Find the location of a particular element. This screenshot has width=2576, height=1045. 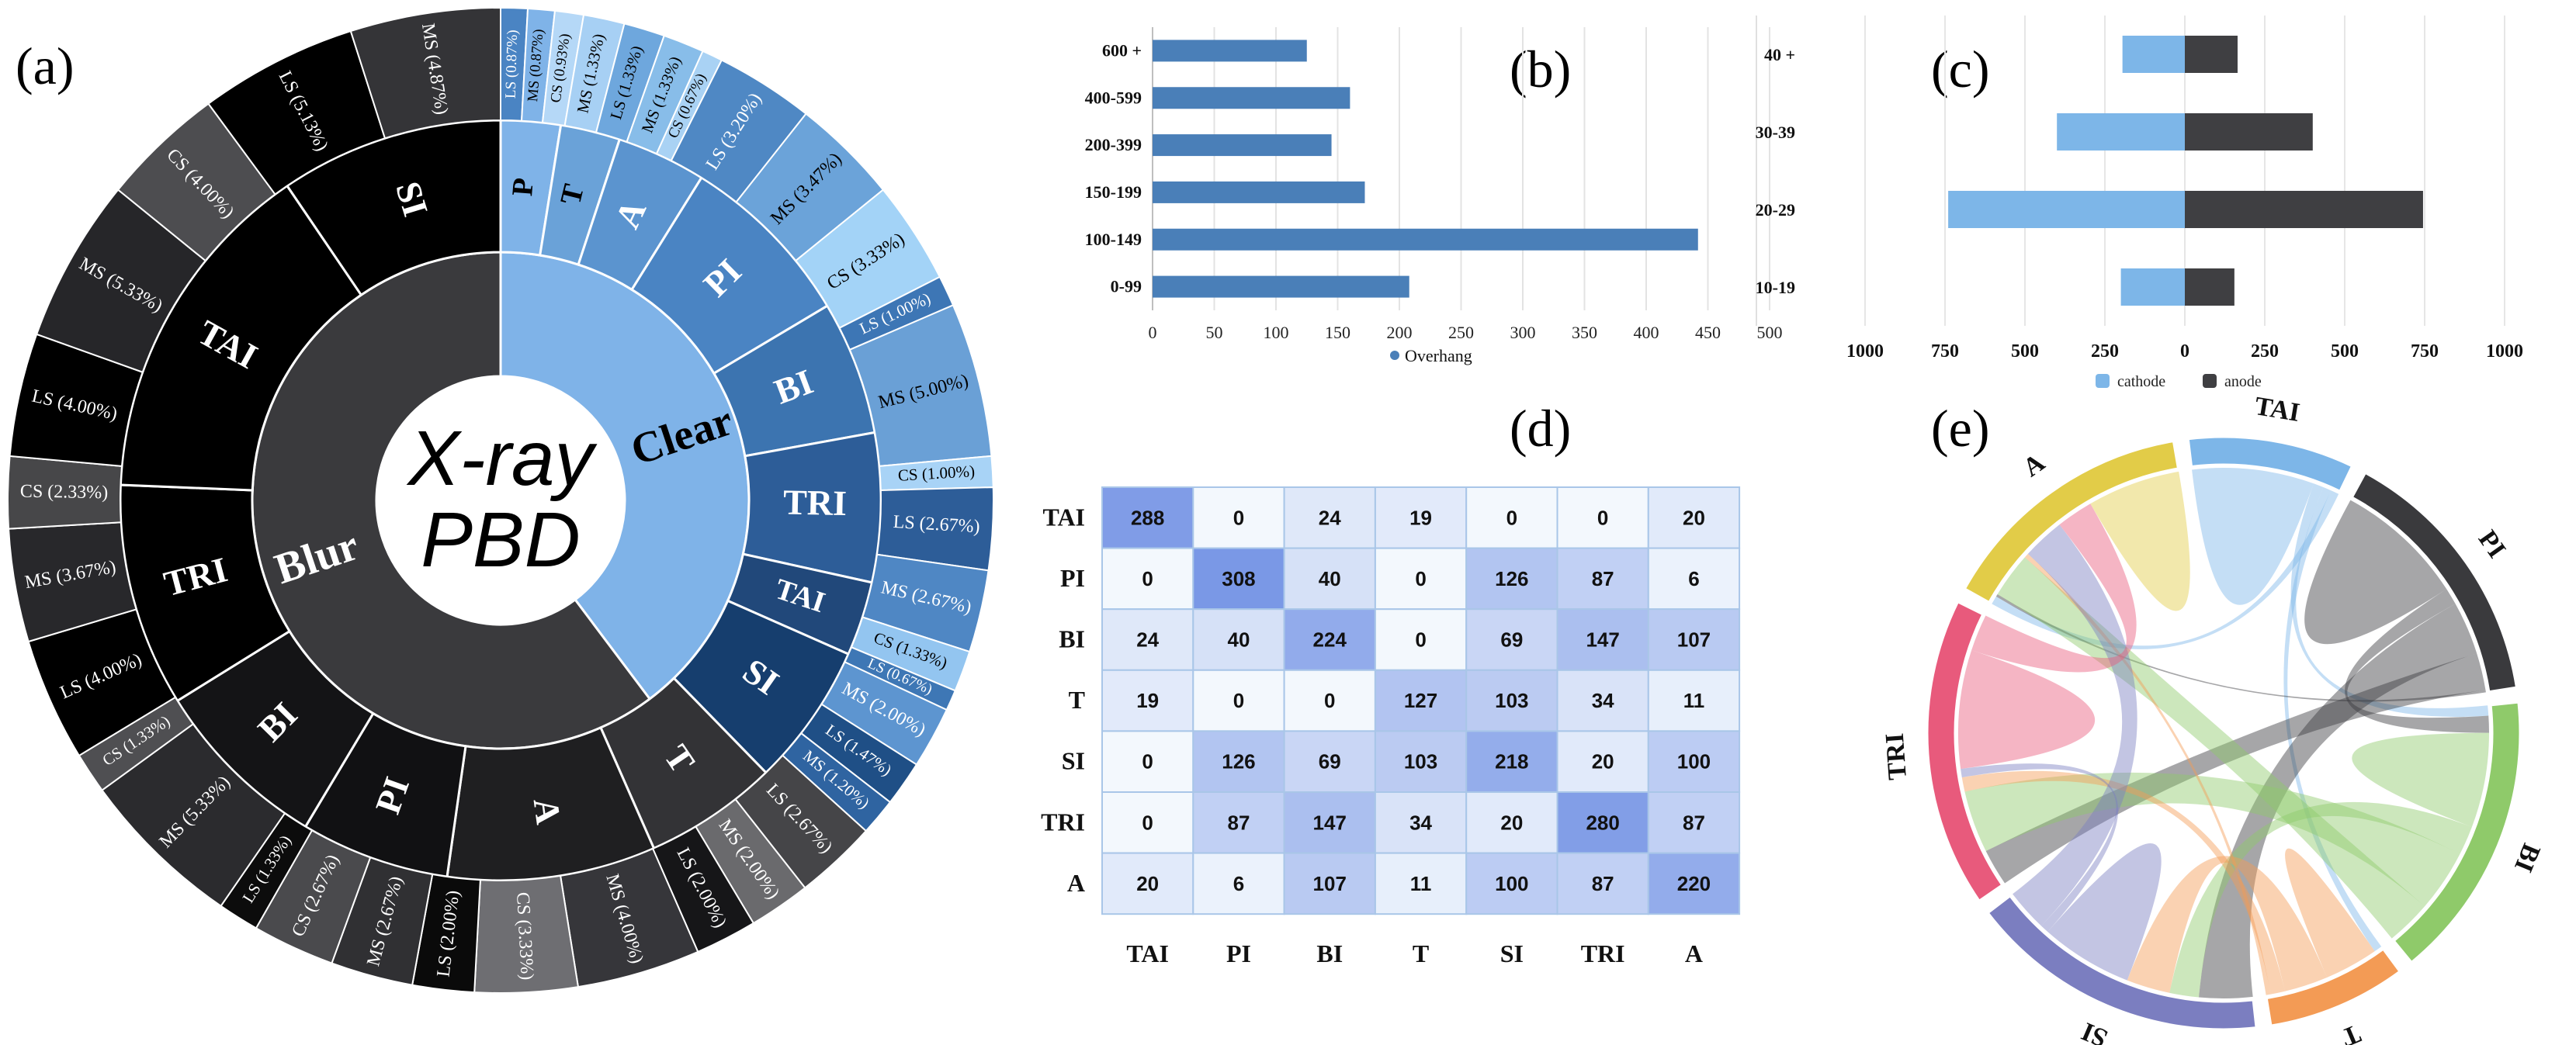

cell-value: 308 is located at coordinates (1238, 578).